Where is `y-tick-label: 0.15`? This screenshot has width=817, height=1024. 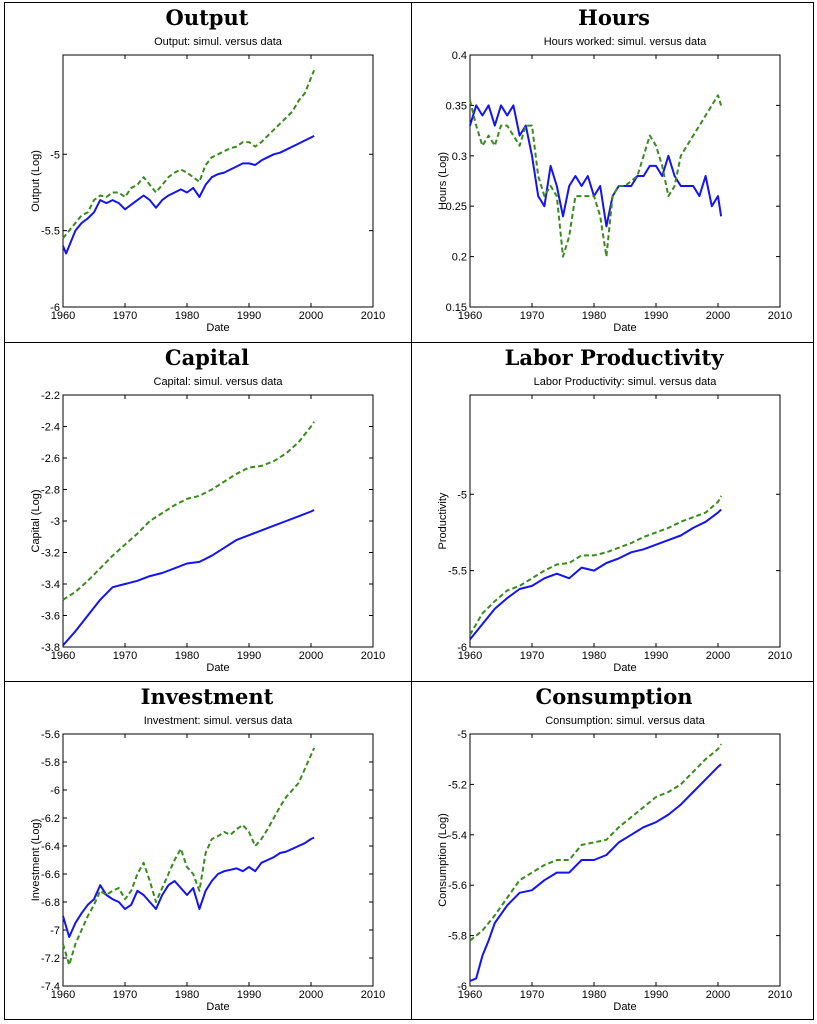 y-tick-label: 0.15 is located at coordinates (456, 308).